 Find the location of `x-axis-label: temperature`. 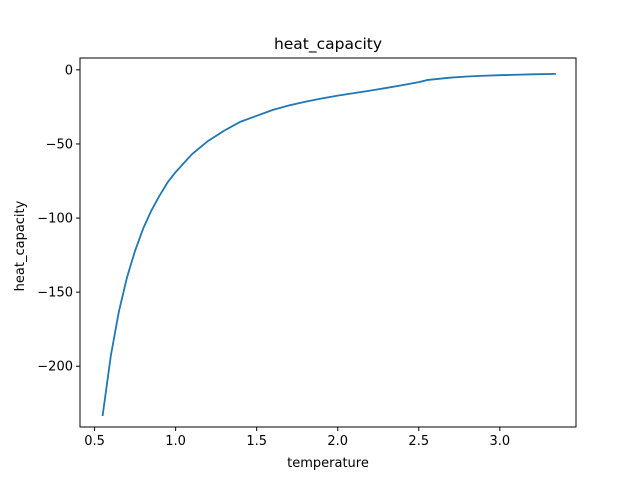

x-axis-label: temperature is located at coordinates (328, 463).